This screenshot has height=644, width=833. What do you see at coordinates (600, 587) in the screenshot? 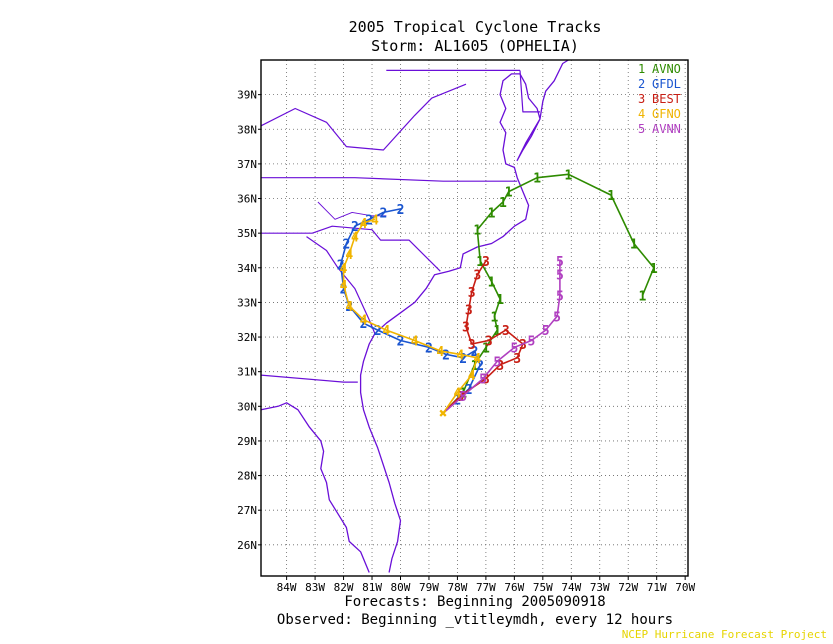
I see `lon-tick-label: 73W` at bounding box center [600, 587].